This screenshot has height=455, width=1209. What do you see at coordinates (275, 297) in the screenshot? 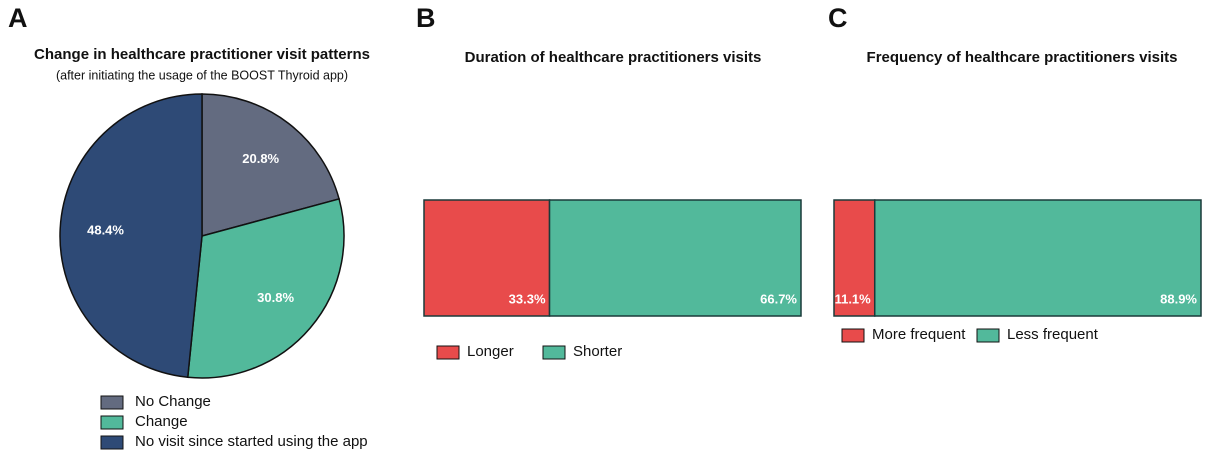
I see `value-label: 30.8%` at bounding box center [275, 297].